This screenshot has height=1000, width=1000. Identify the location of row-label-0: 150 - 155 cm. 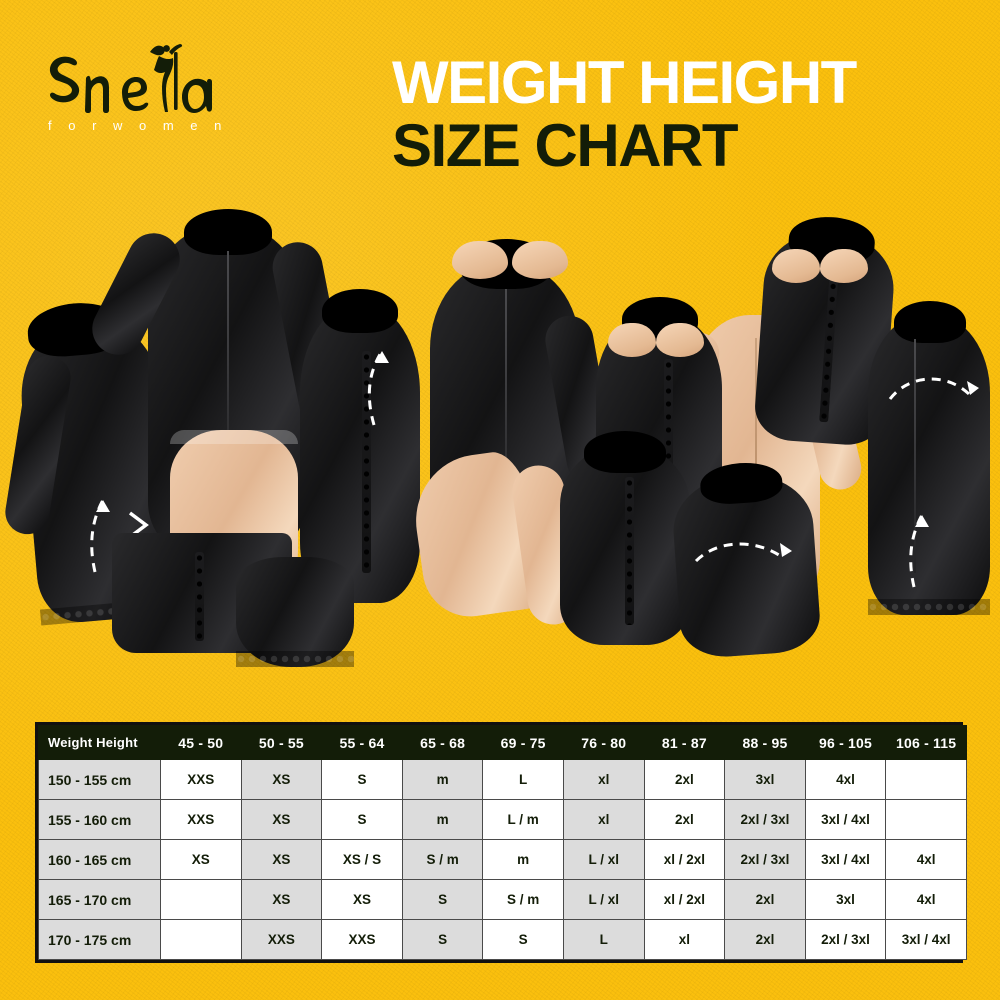
(99, 779).